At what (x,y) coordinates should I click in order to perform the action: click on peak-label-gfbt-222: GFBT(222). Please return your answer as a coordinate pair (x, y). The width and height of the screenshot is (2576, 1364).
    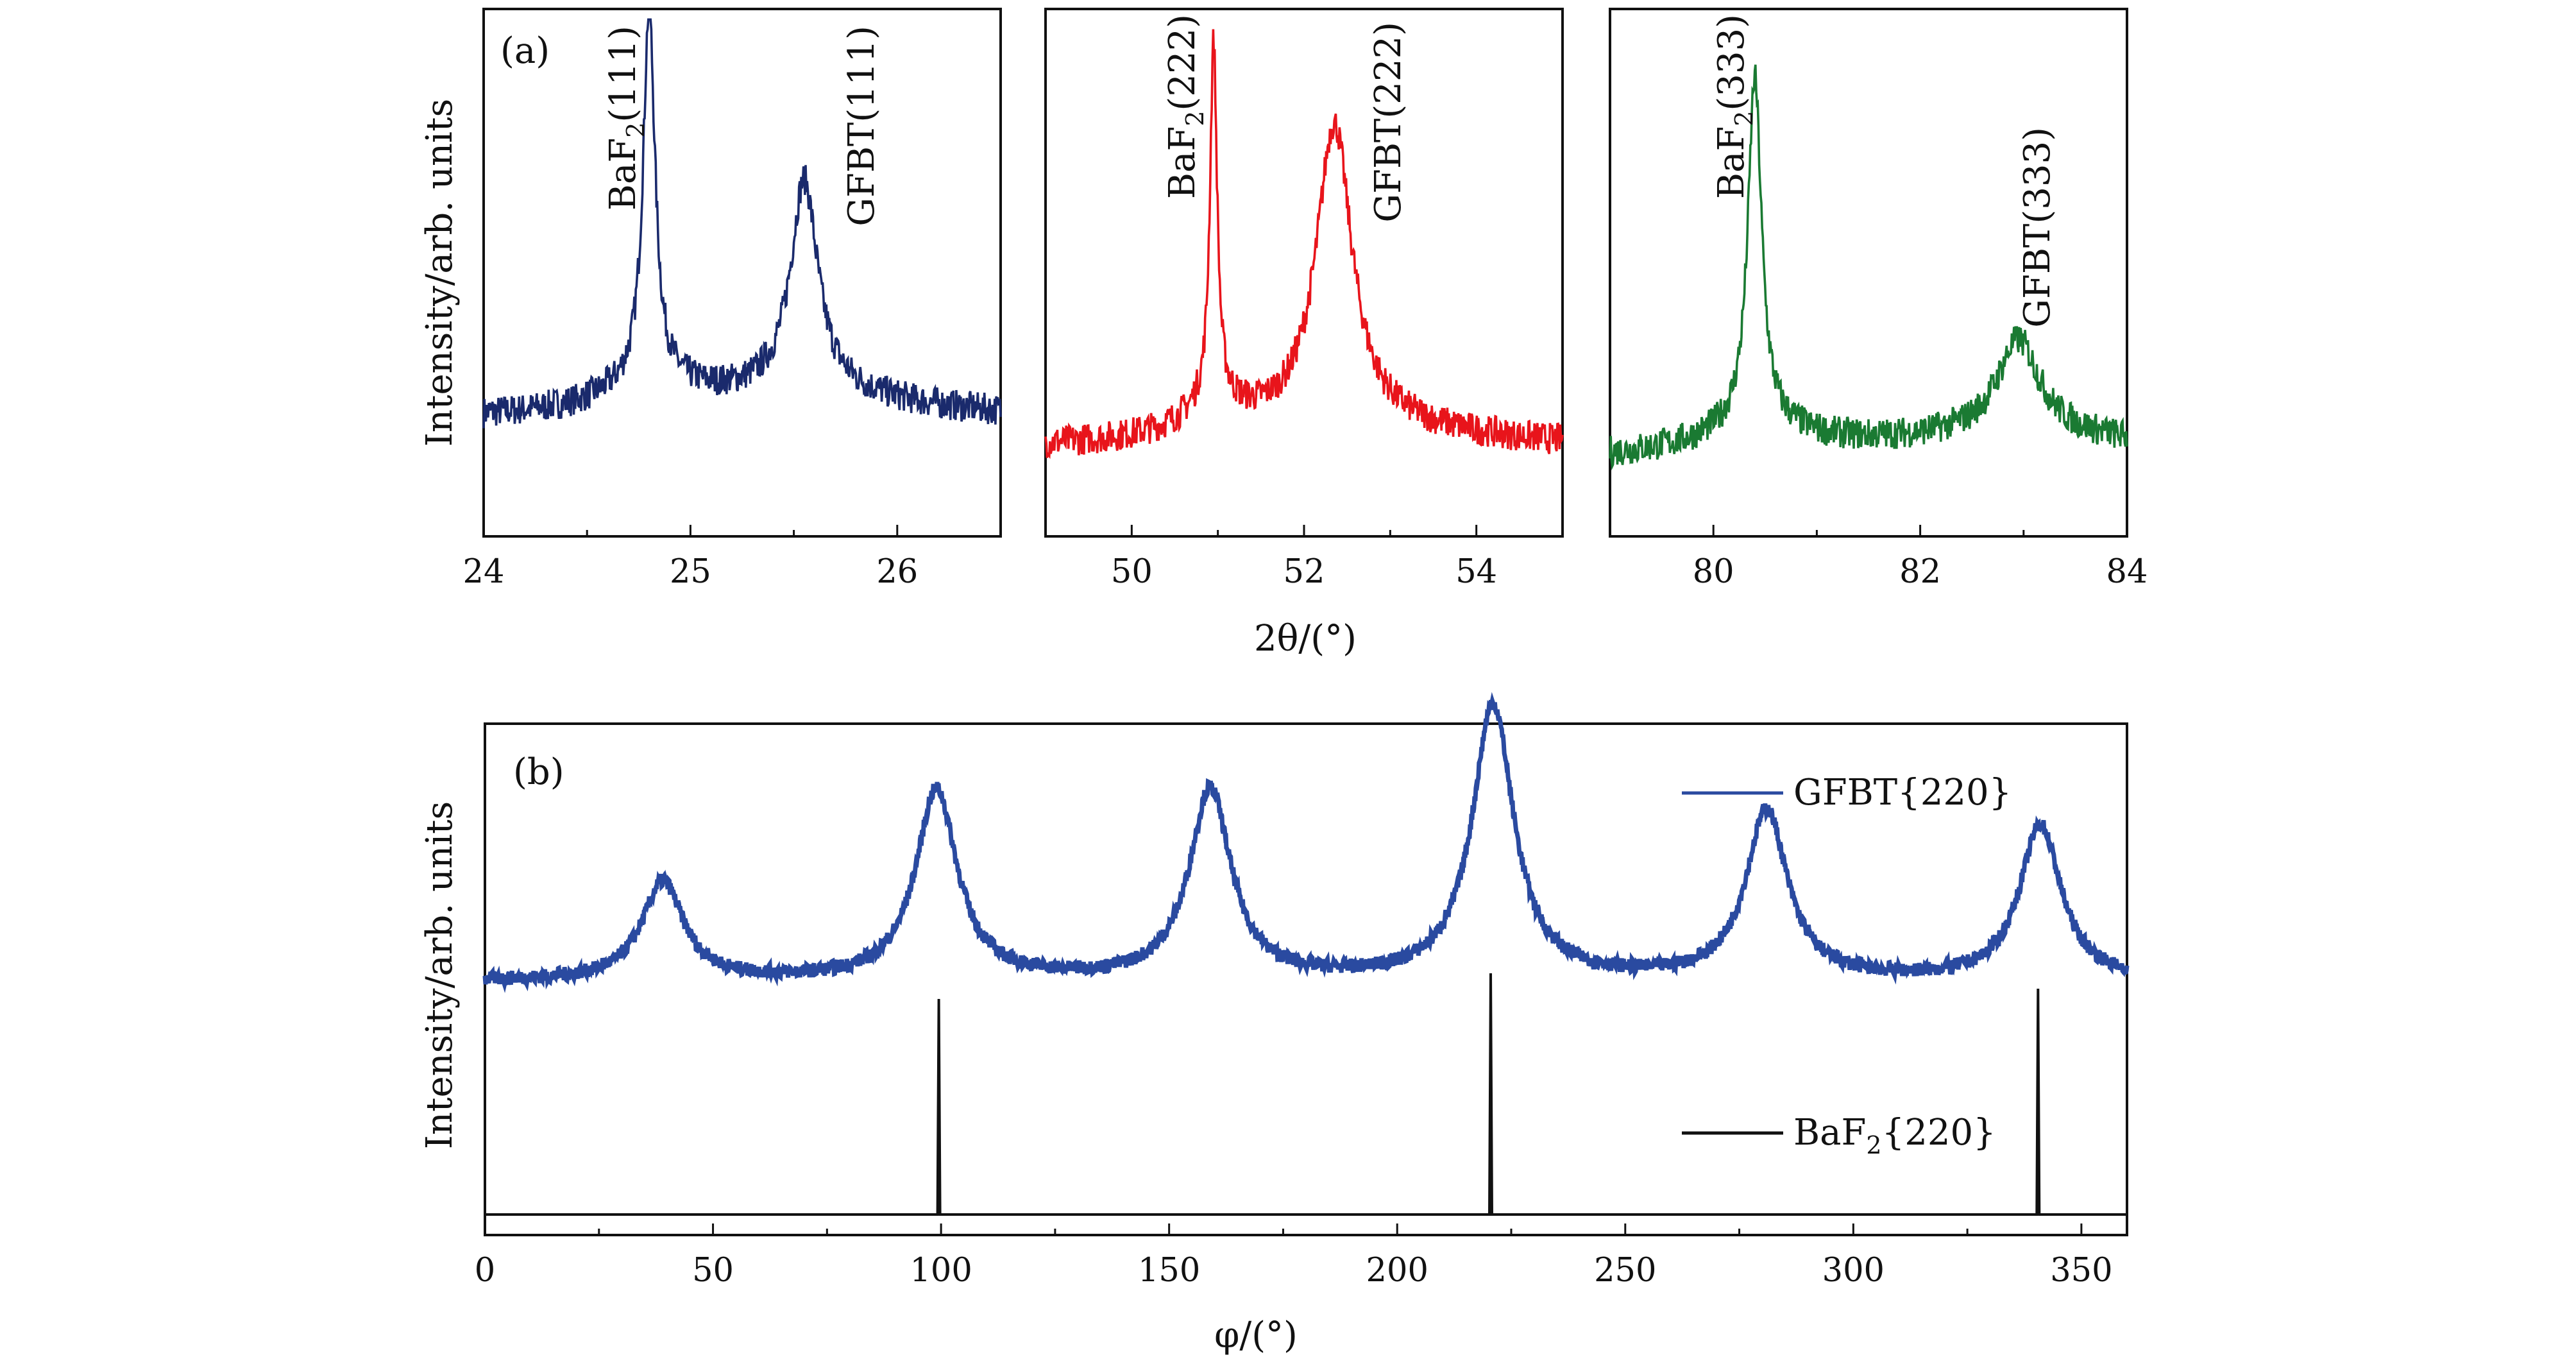
    Looking at the image, I should click on (1388, 122).